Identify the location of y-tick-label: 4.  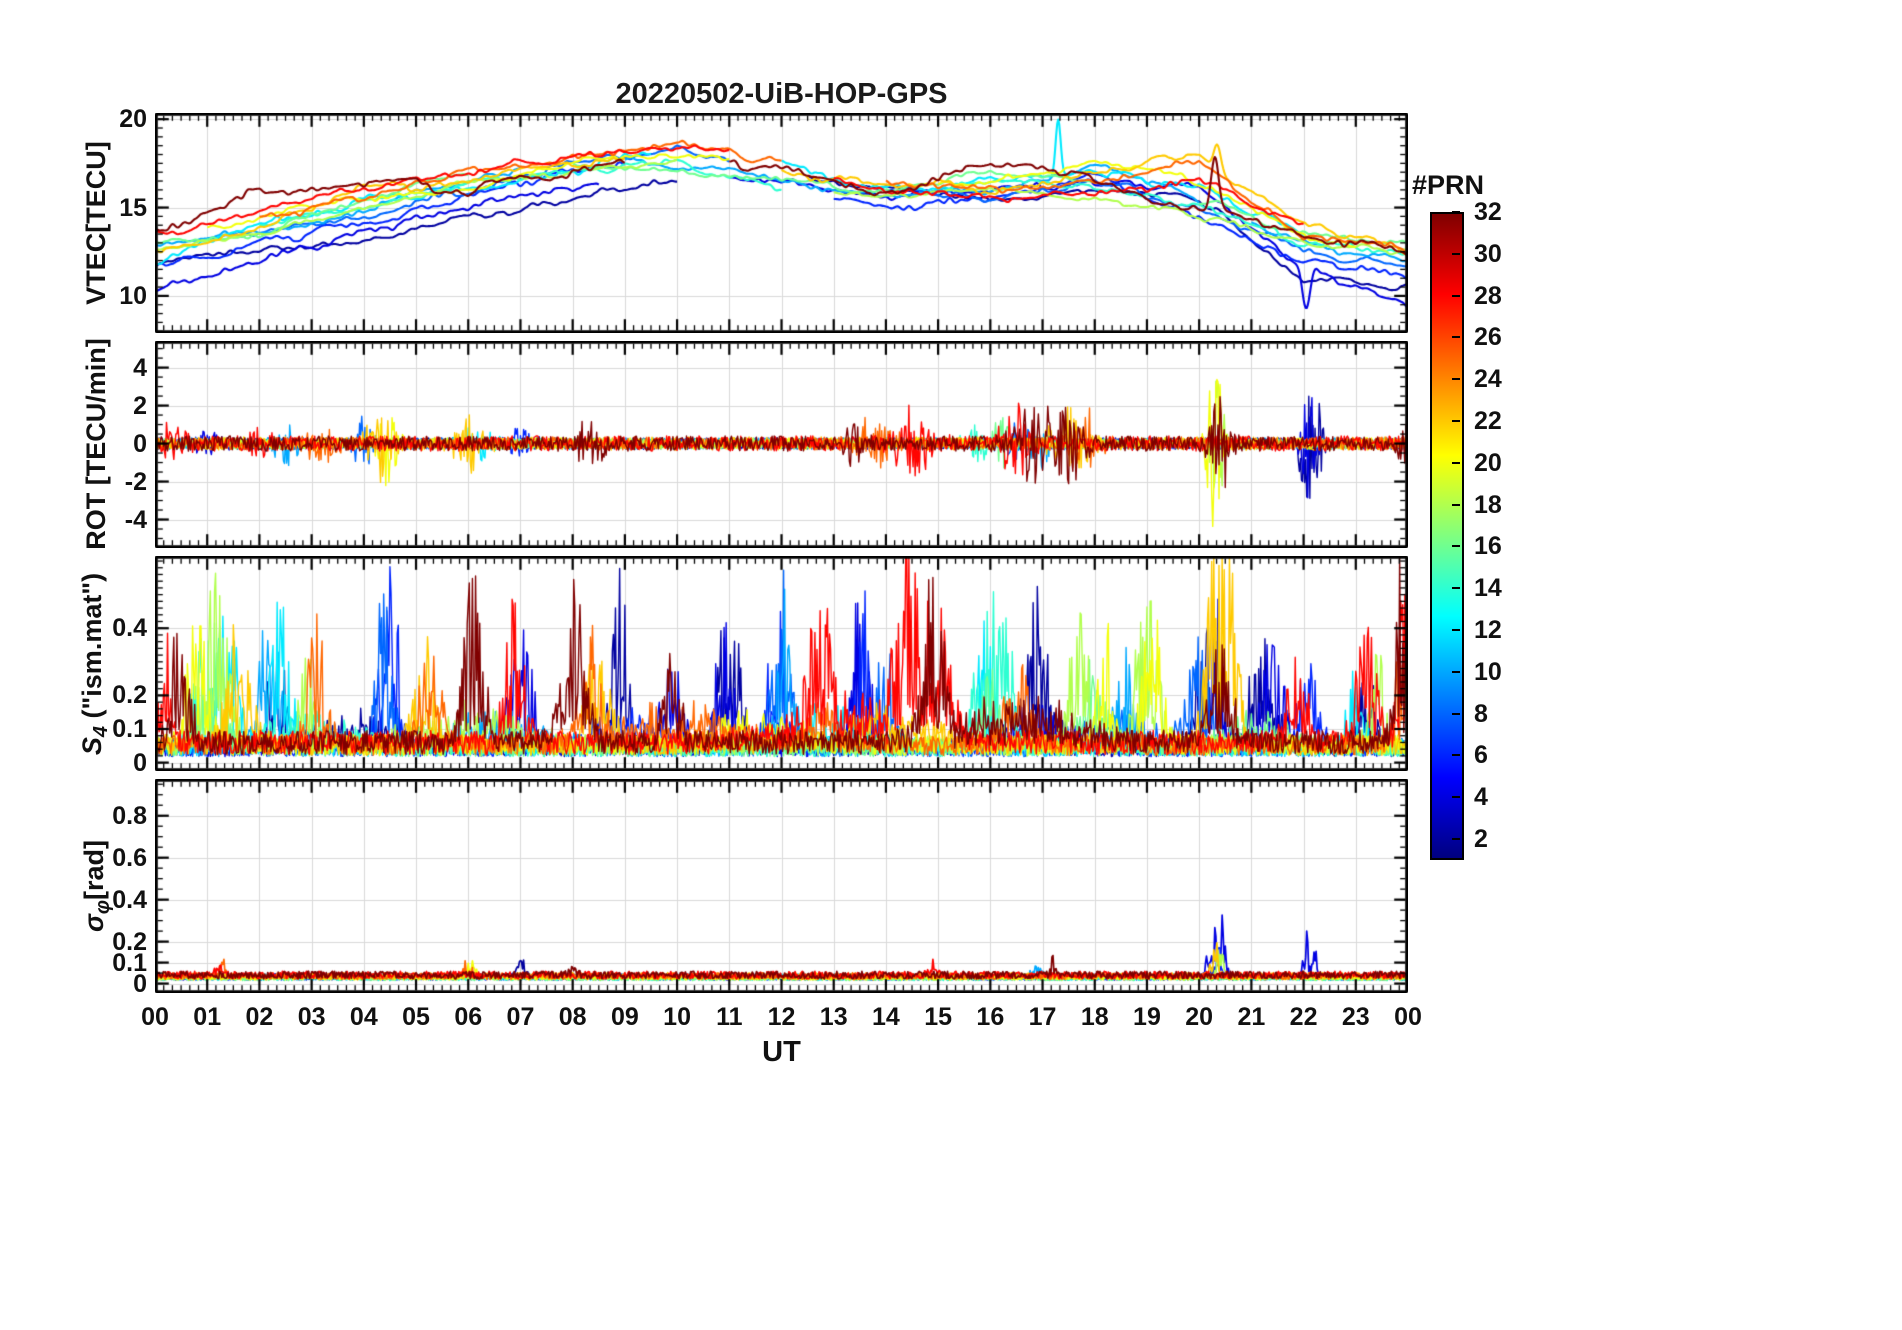
(140, 367).